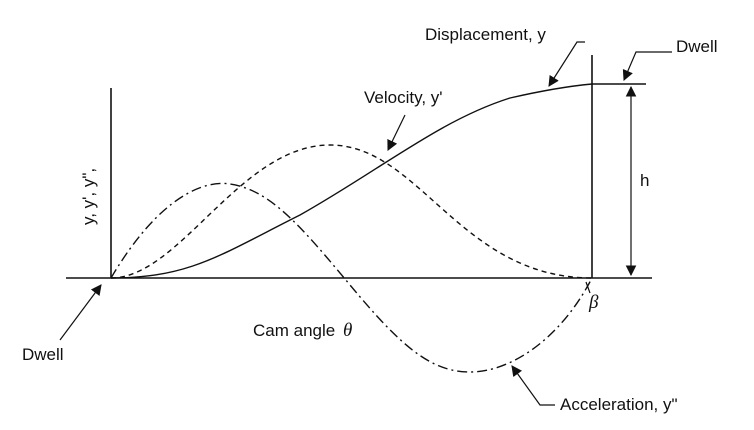 The width and height of the screenshot is (754, 430). What do you see at coordinates (396, 132) in the screenshot?
I see `velocity-leader` at bounding box center [396, 132].